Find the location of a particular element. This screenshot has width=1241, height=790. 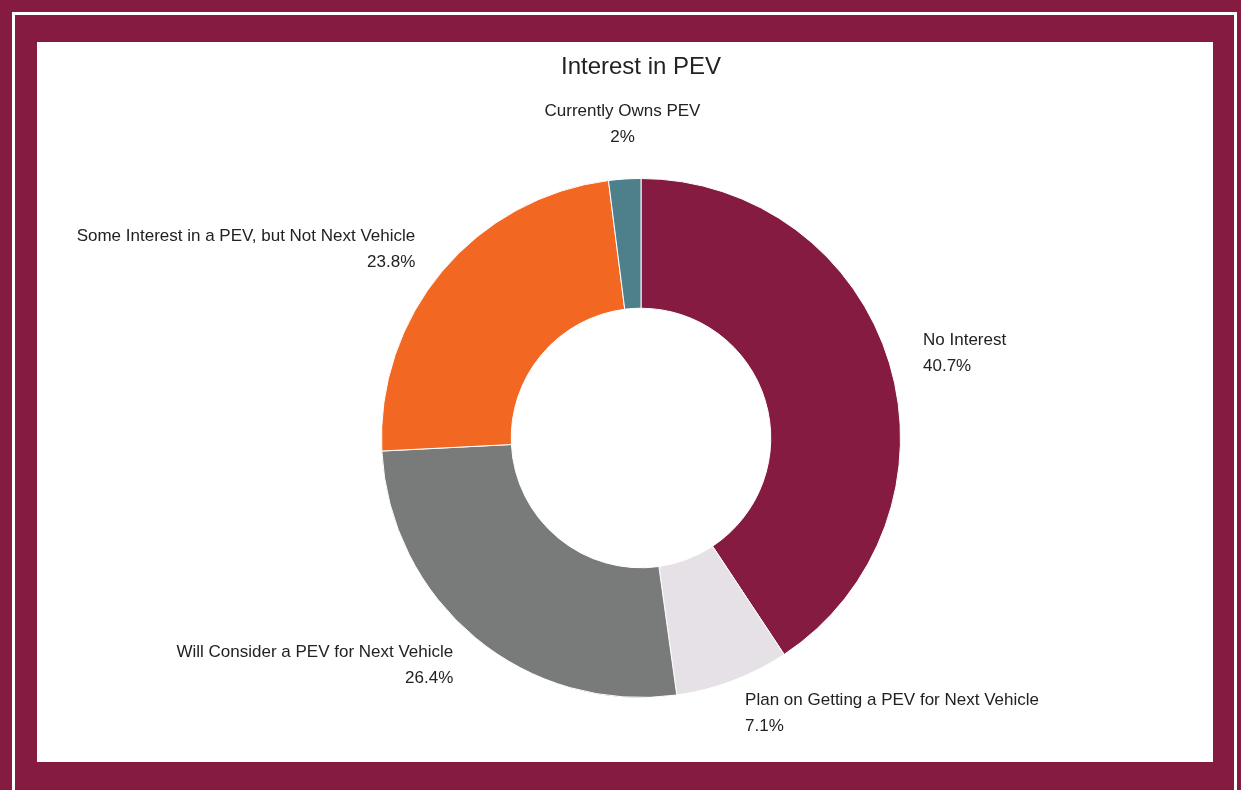

data-label: 40.7% is located at coordinates (947, 365).